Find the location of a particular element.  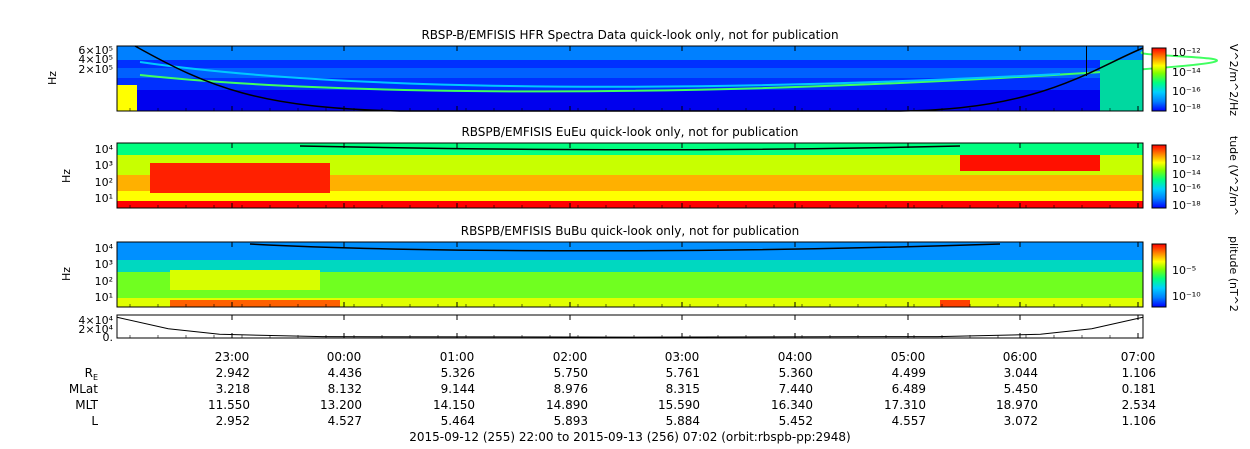

eueu-ytick-0: 10⁴ is located at coordinates (104, 149).